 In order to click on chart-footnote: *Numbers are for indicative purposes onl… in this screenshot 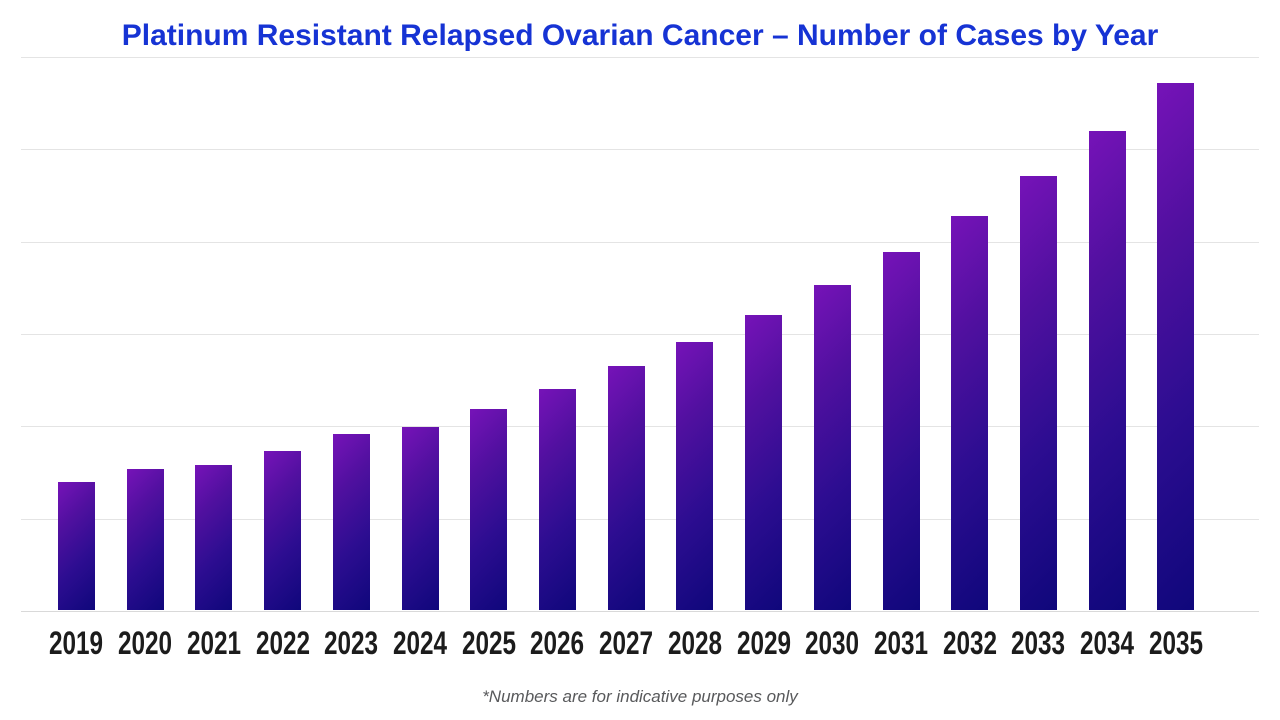, I will do `click(640, 696)`.